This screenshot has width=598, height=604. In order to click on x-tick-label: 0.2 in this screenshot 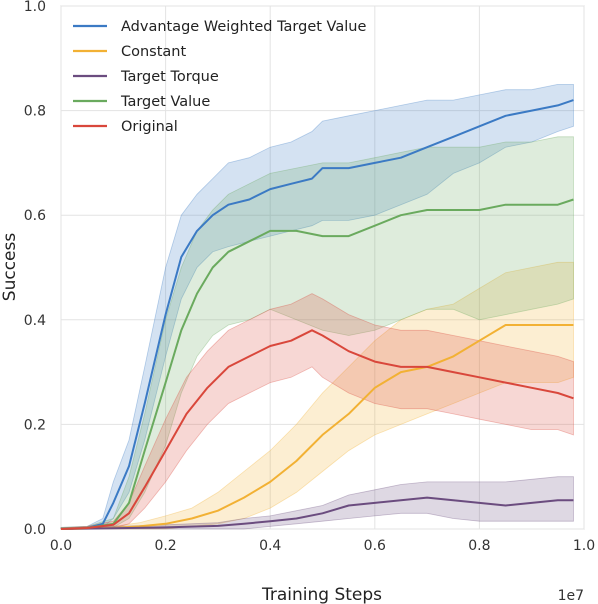, I will do `click(165, 546)`.